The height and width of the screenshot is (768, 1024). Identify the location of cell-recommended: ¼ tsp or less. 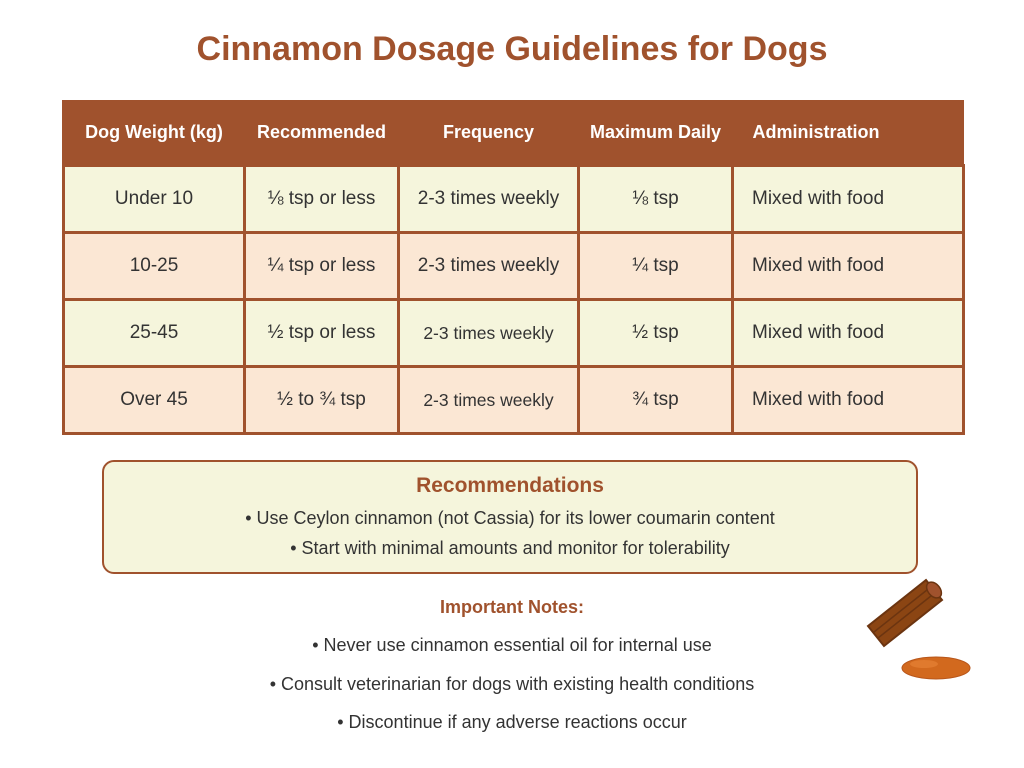
(321, 266).